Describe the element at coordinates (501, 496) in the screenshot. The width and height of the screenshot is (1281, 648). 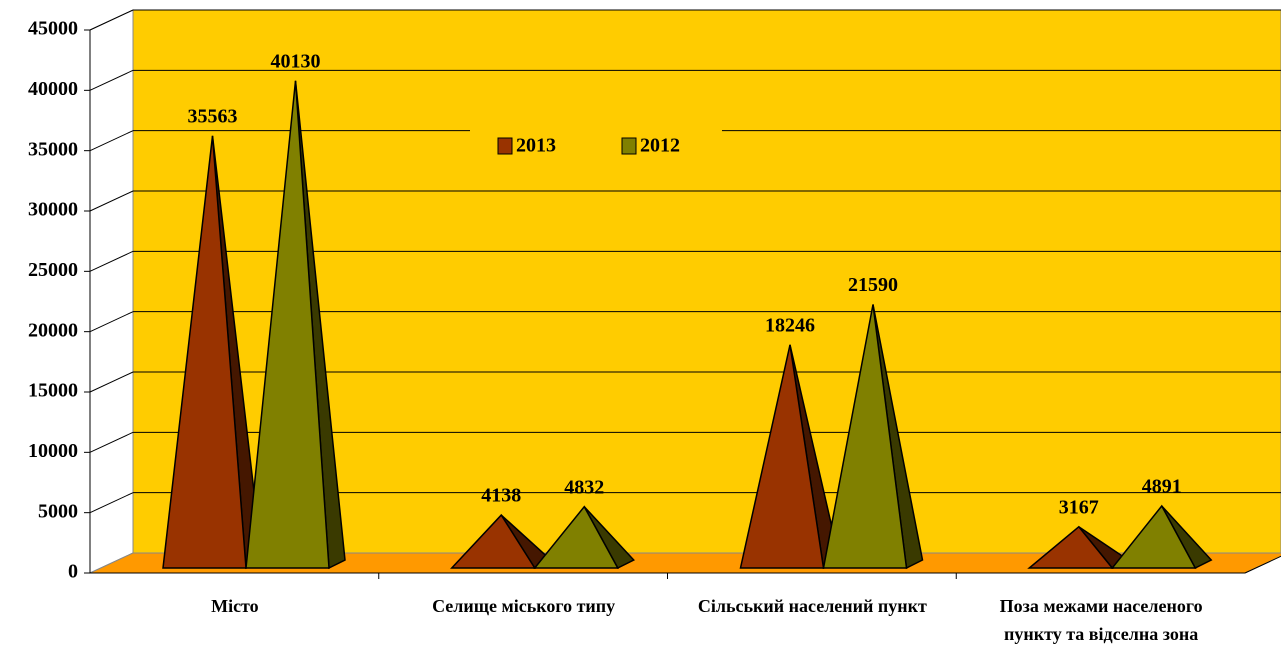
I see `value-label: 4138` at that location.